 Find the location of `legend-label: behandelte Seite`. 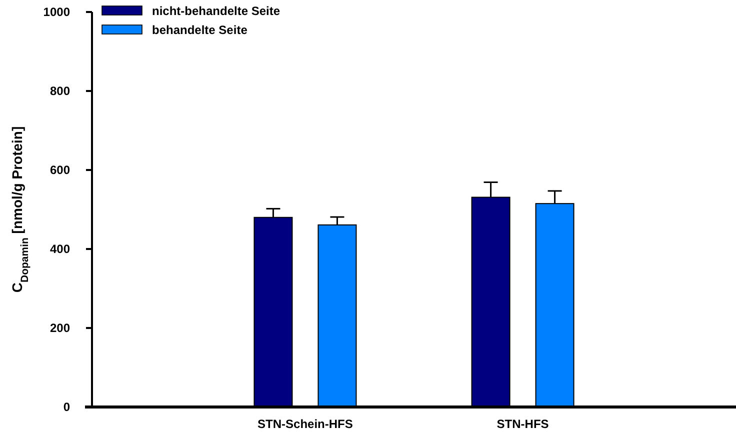

legend-label: behandelte Seite is located at coordinates (200, 30).